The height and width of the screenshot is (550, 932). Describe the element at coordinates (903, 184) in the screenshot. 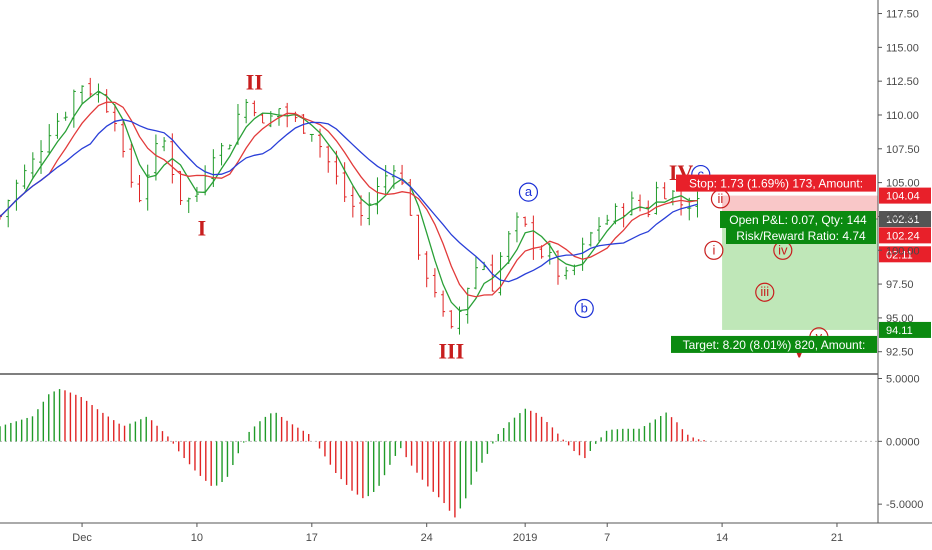

I see `price-tick-label: 105.00` at that location.